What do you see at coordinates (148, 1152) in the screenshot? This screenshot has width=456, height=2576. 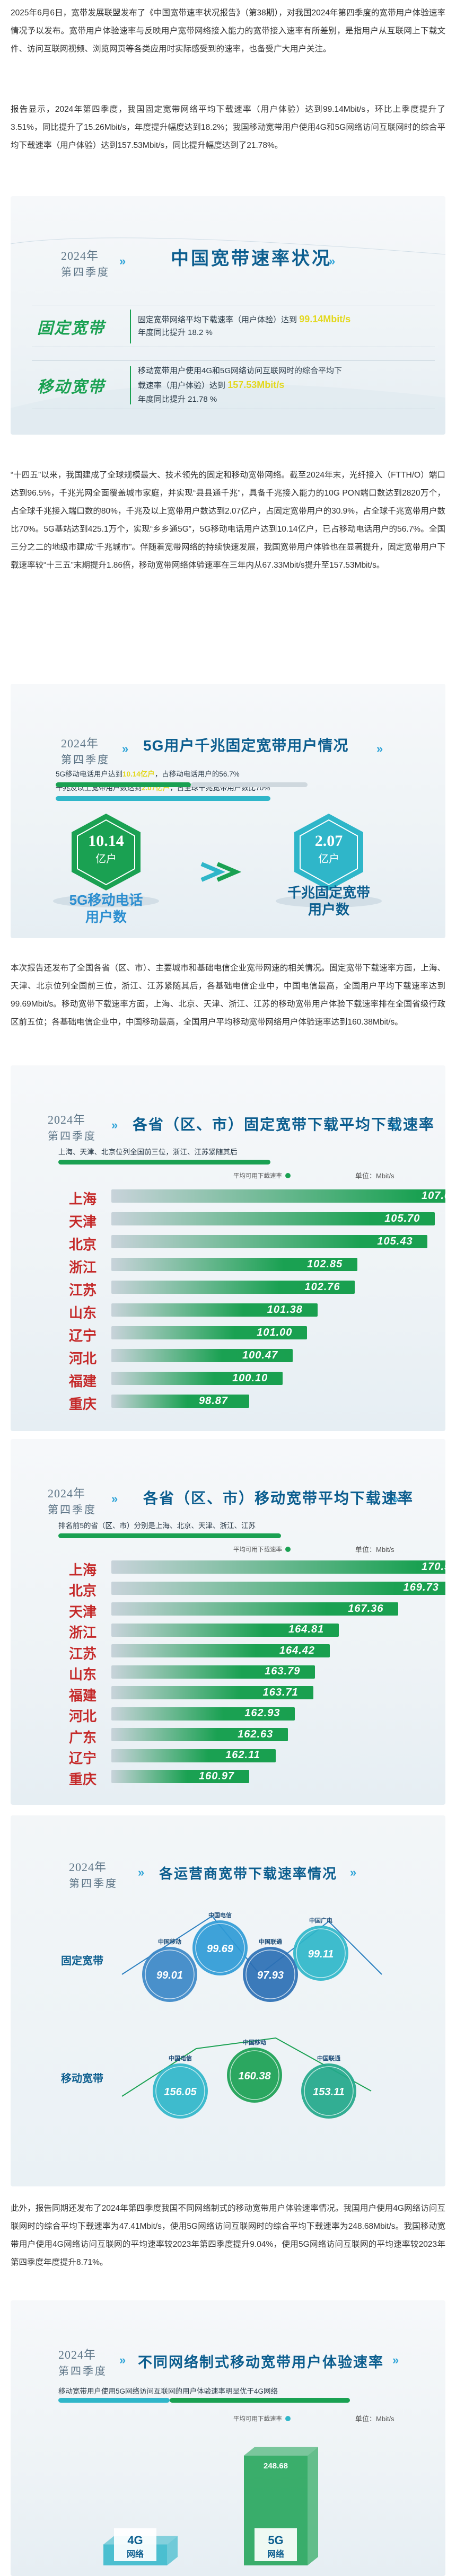 I see `panel-subtitle: 上海、天津、北京位列全国前三位，浙江、江苏紧随其后` at bounding box center [148, 1152].